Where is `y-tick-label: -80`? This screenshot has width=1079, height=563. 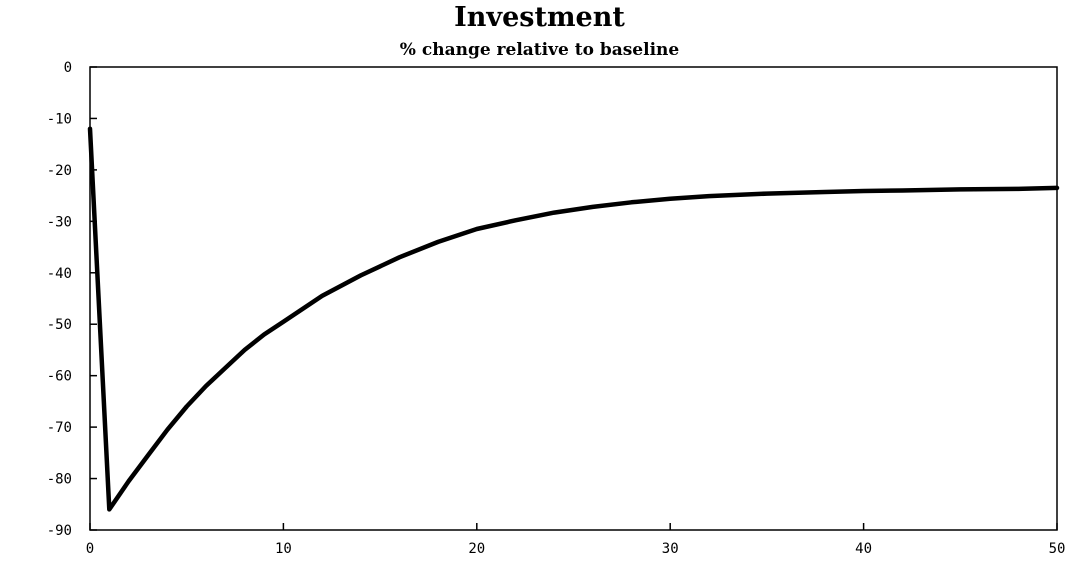
y-tick-label: -80 is located at coordinates (59, 480).